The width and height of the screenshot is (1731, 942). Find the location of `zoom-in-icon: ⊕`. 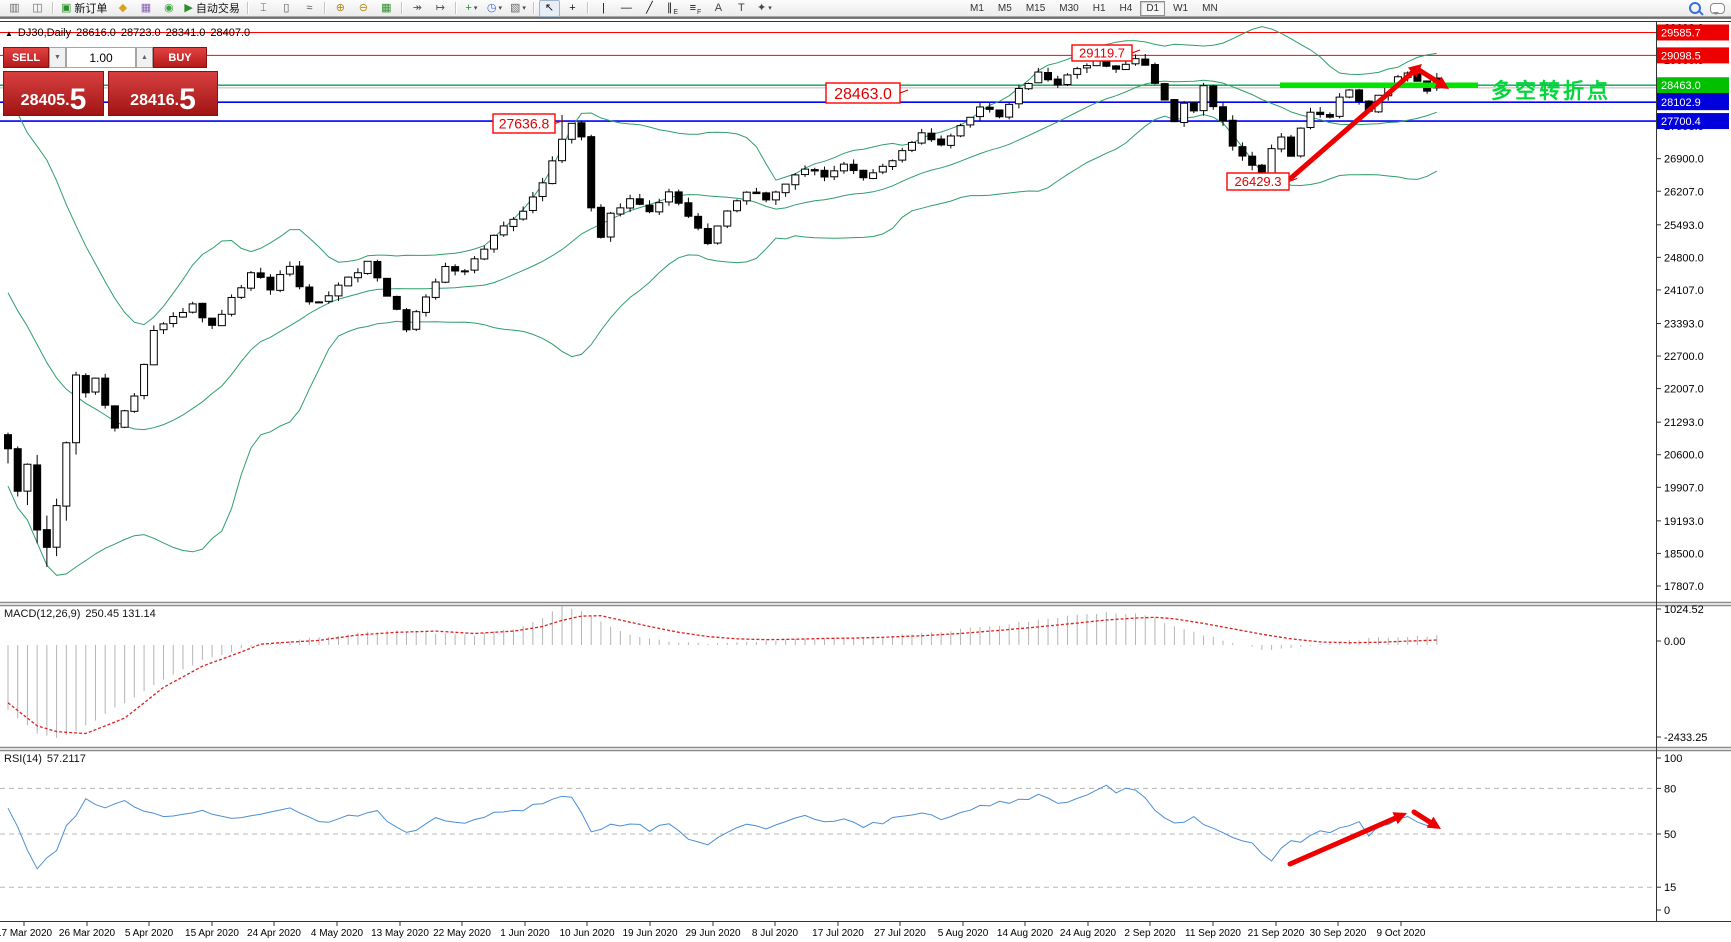

zoom-in-icon: ⊕ is located at coordinates (340, 7).